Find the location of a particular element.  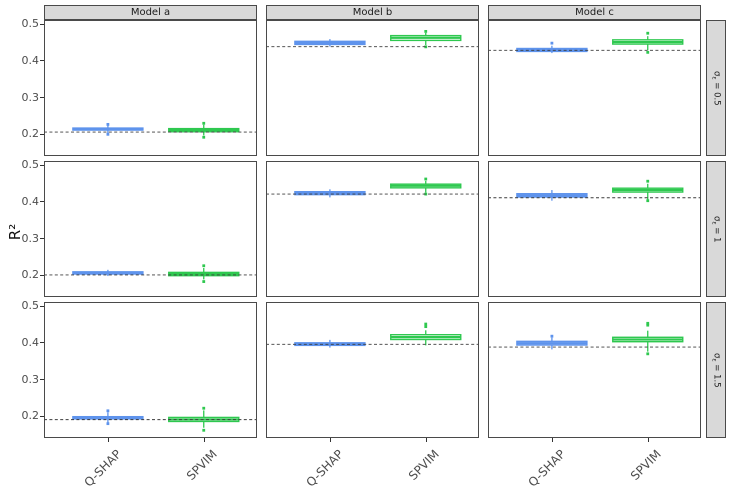

panel-row2-col1 is located at coordinates (372, 370).